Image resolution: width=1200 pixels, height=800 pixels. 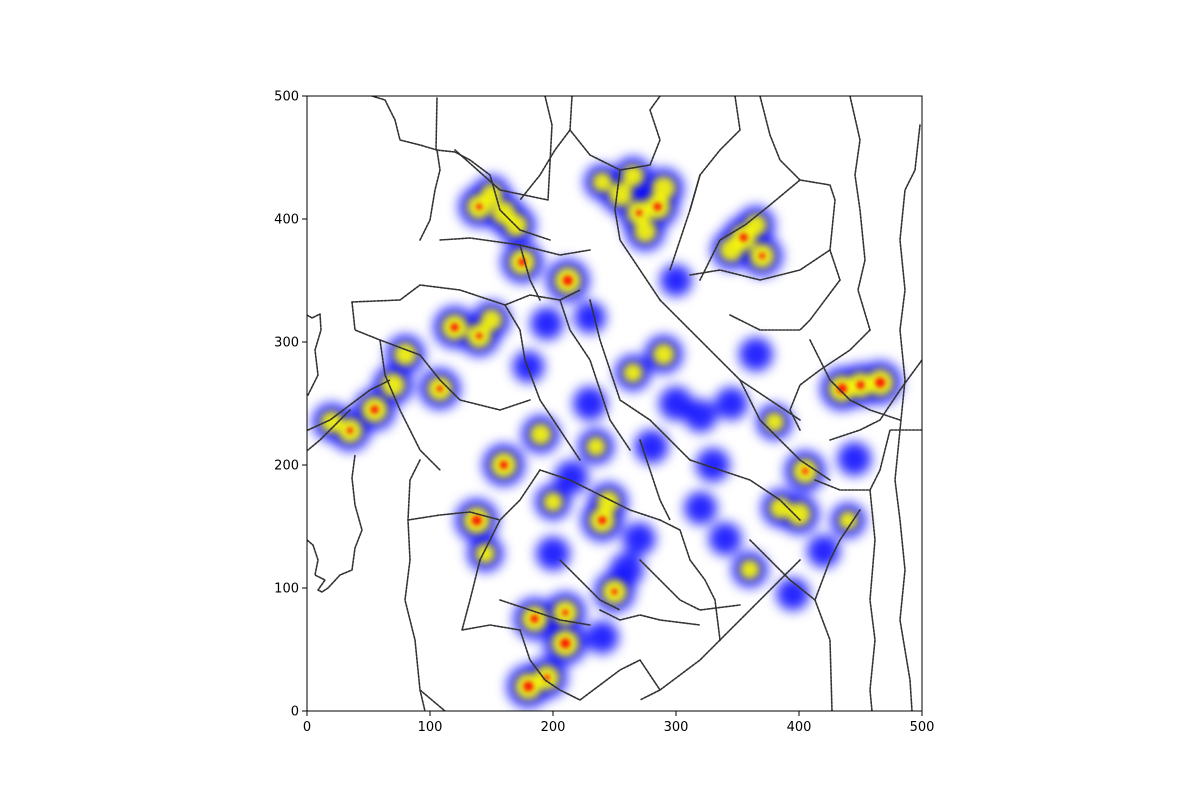 What do you see at coordinates (731, 403) in the screenshot?
I see `hotspot-53-halo` at bounding box center [731, 403].